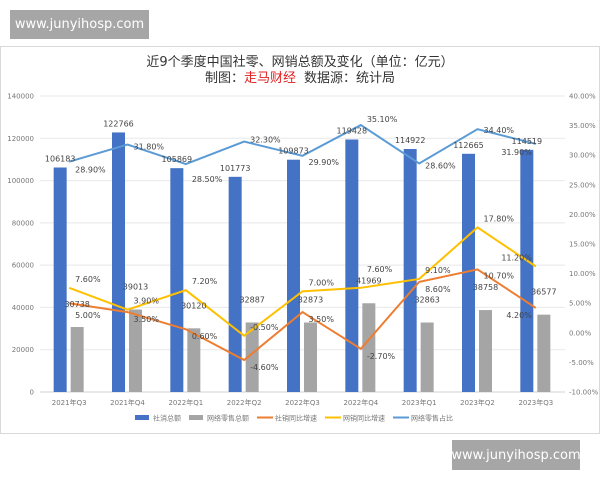 Image resolution: width=600 pixels, height=480 pixels. What do you see at coordinates (270, 78) in the screenshot?
I see `subtitle-brand: 走马财经` at bounding box center [270, 78].